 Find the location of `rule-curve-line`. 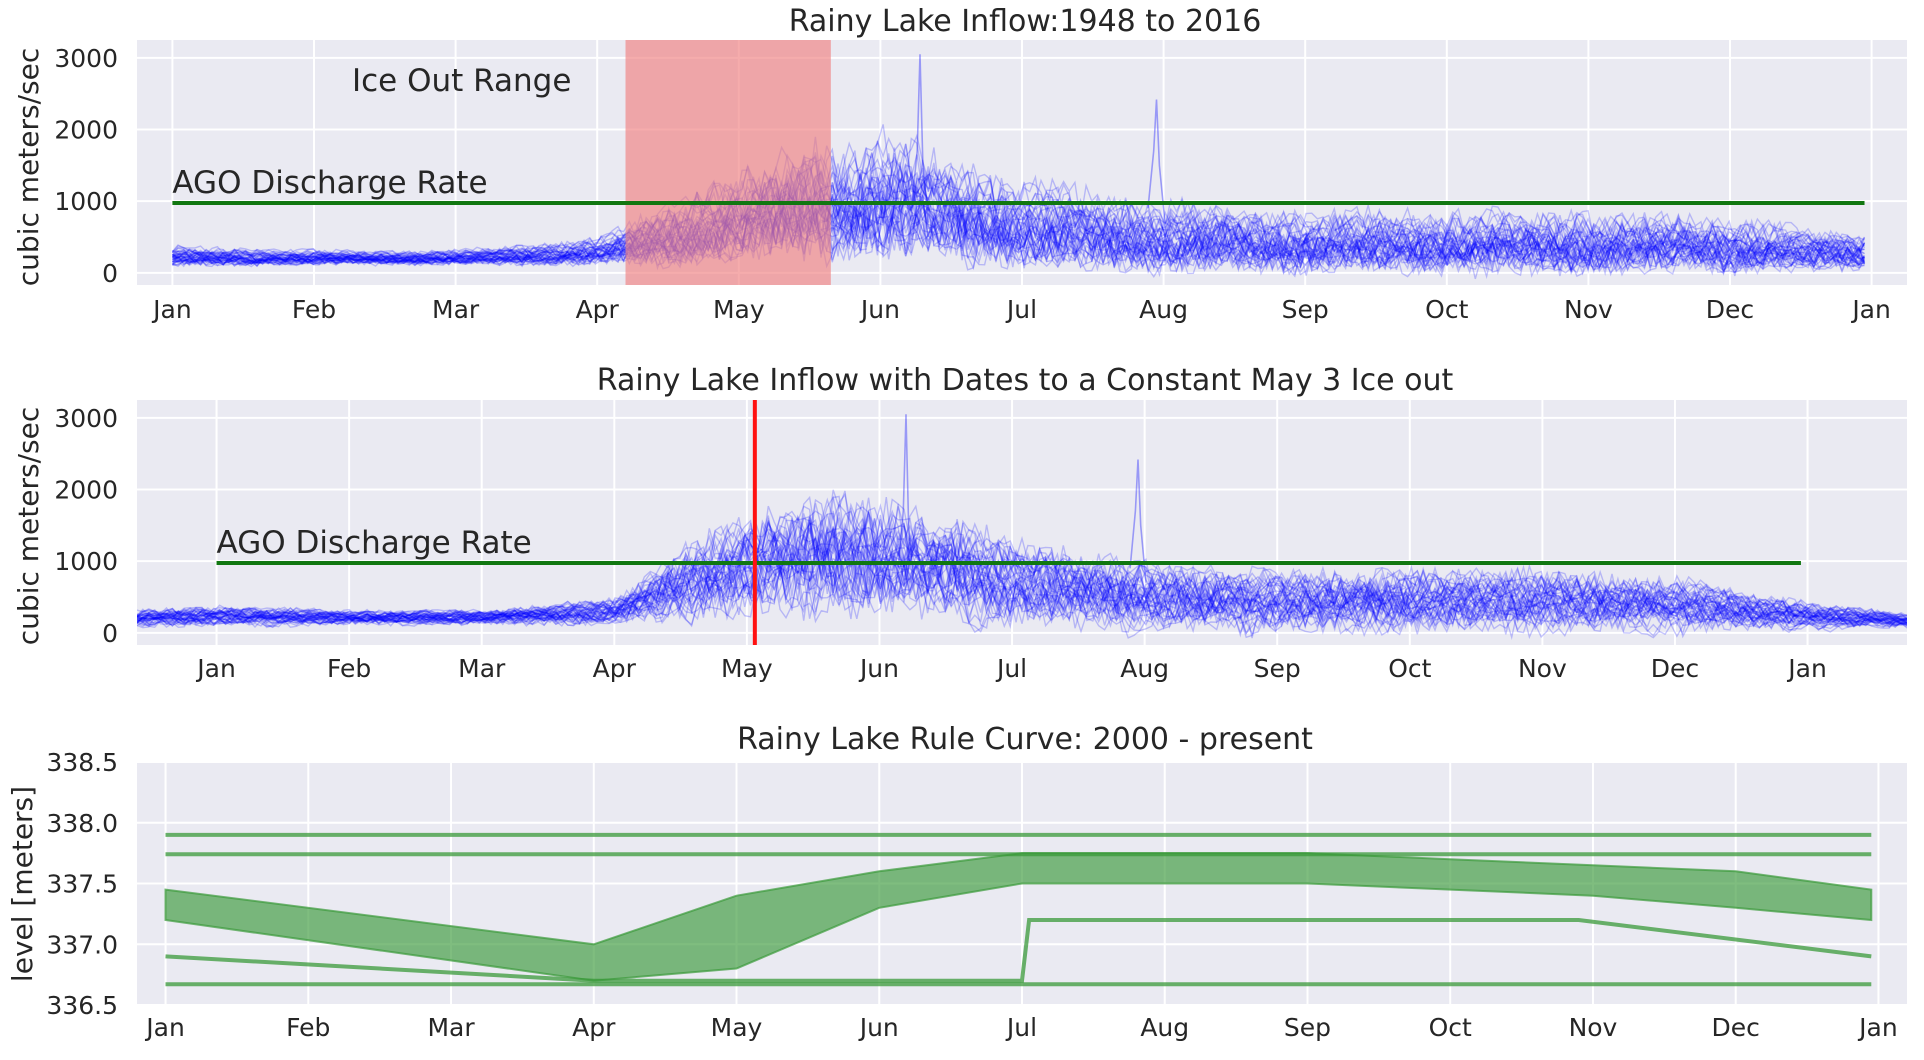

rule-curve-line is located at coordinates (1018, 950).